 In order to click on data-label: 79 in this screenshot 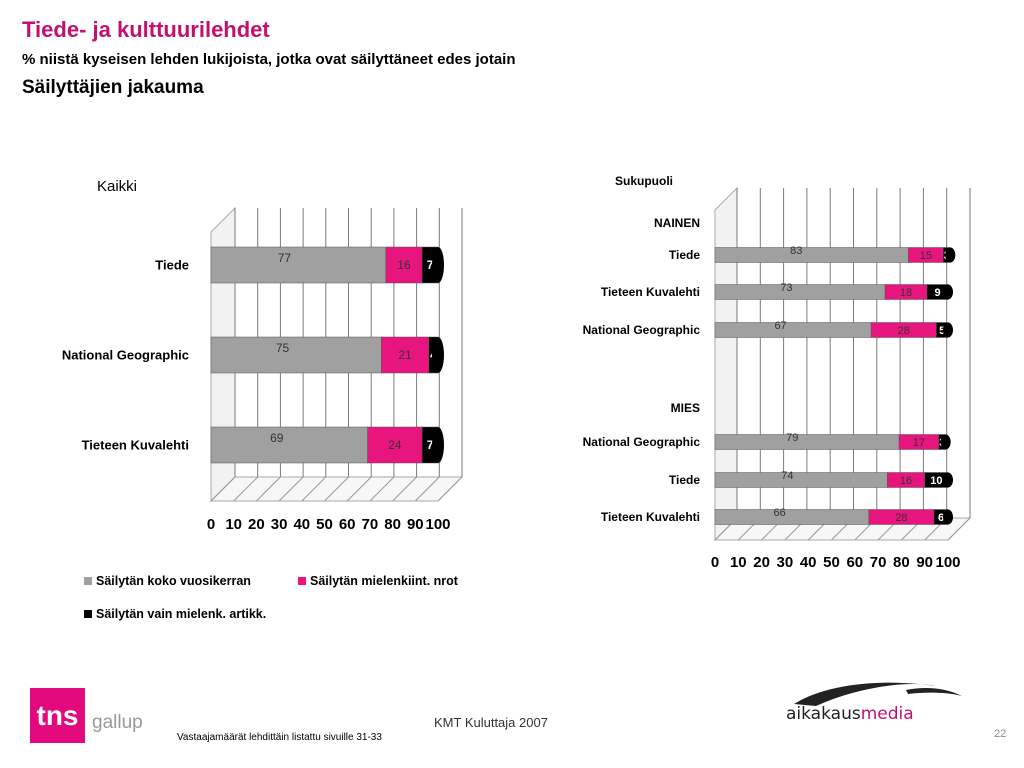, I will do `click(792, 438)`.